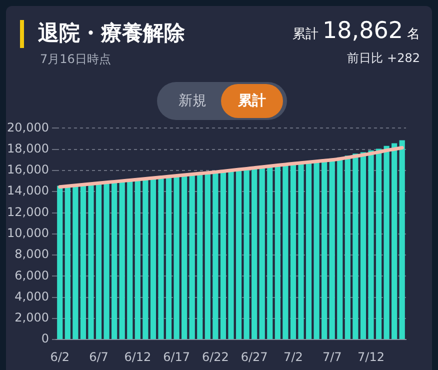  What do you see at coordinates (31, 317) in the screenshot?
I see `y-tick-label: 2,000` at bounding box center [31, 317].